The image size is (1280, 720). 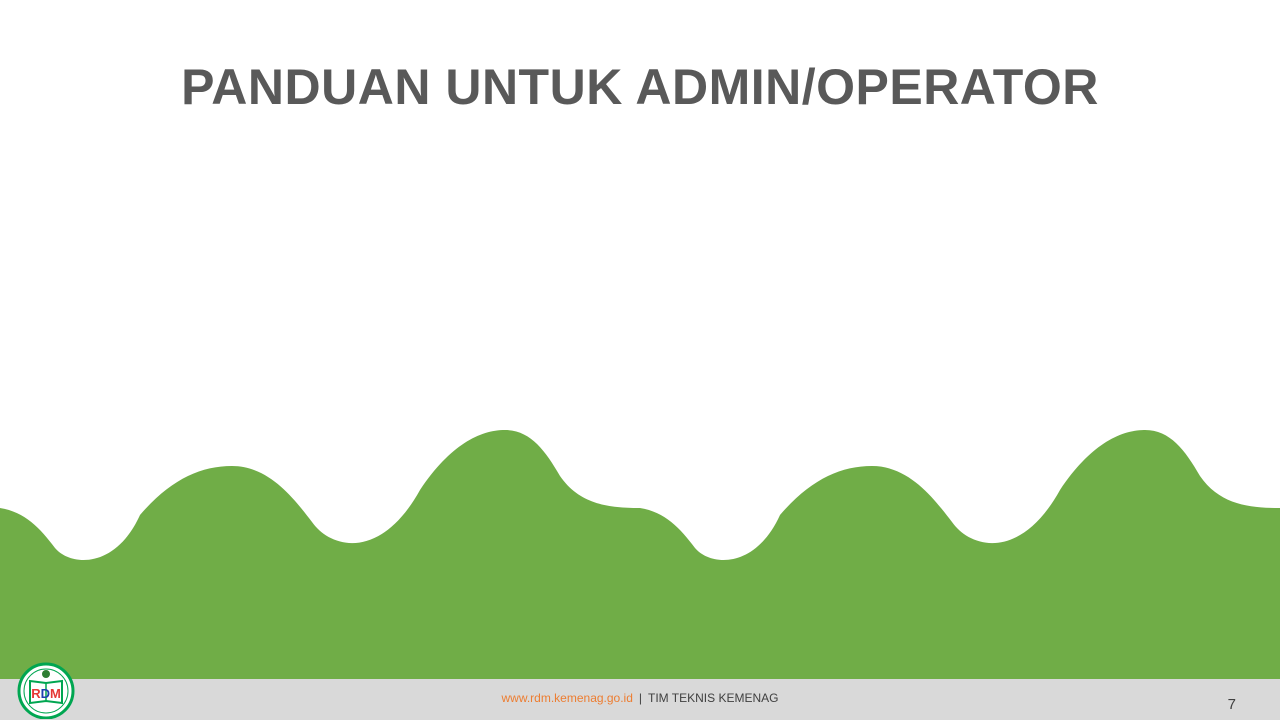 What do you see at coordinates (713, 698) in the screenshot?
I see `footer-team: TIM TEKNIS KEMENAG` at bounding box center [713, 698].